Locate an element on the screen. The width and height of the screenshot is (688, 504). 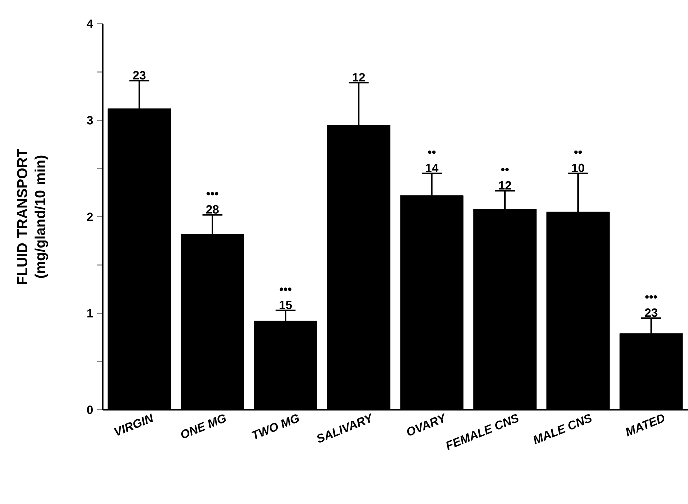
x-tick-label: TWO MG is located at coordinates (276, 427).